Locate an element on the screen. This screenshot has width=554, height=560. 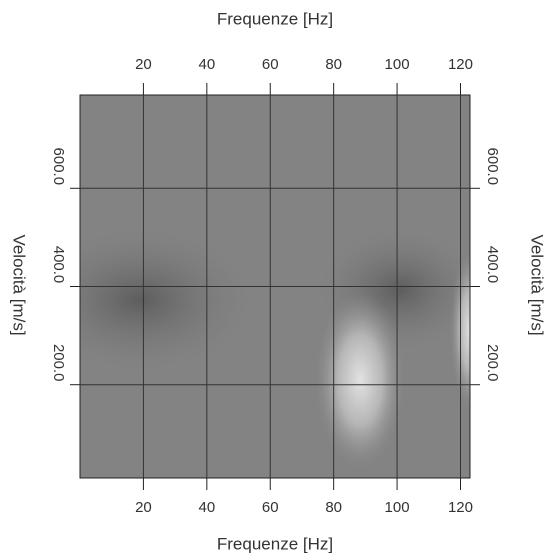
x-label-bottom: Frequenze [Hz] is located at coordinates (275, 543).